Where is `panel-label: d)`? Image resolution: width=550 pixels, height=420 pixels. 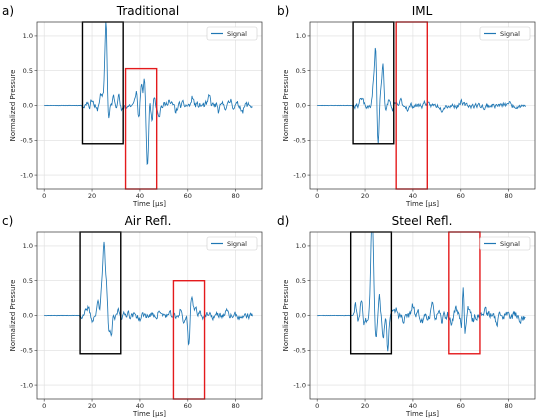 panel-label: d) is located at coordinates (283, 221).